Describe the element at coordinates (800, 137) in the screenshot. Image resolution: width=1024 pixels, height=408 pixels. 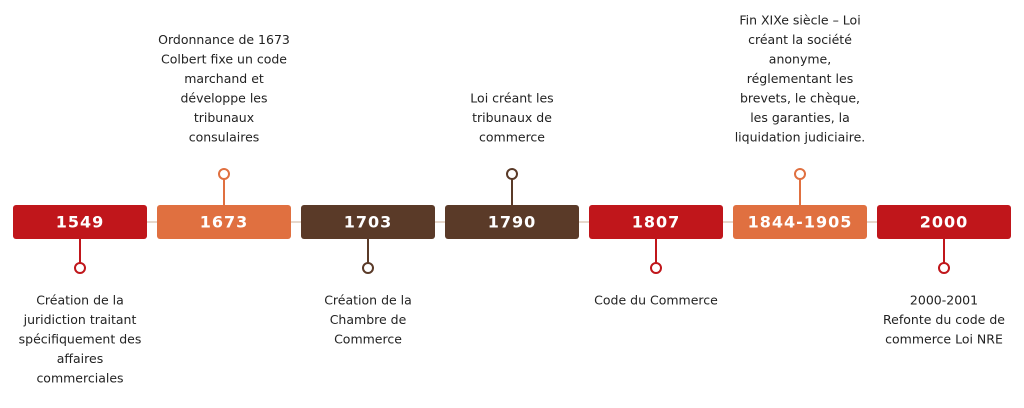
I see `event-description: liquidation judiciaire.` at that location.